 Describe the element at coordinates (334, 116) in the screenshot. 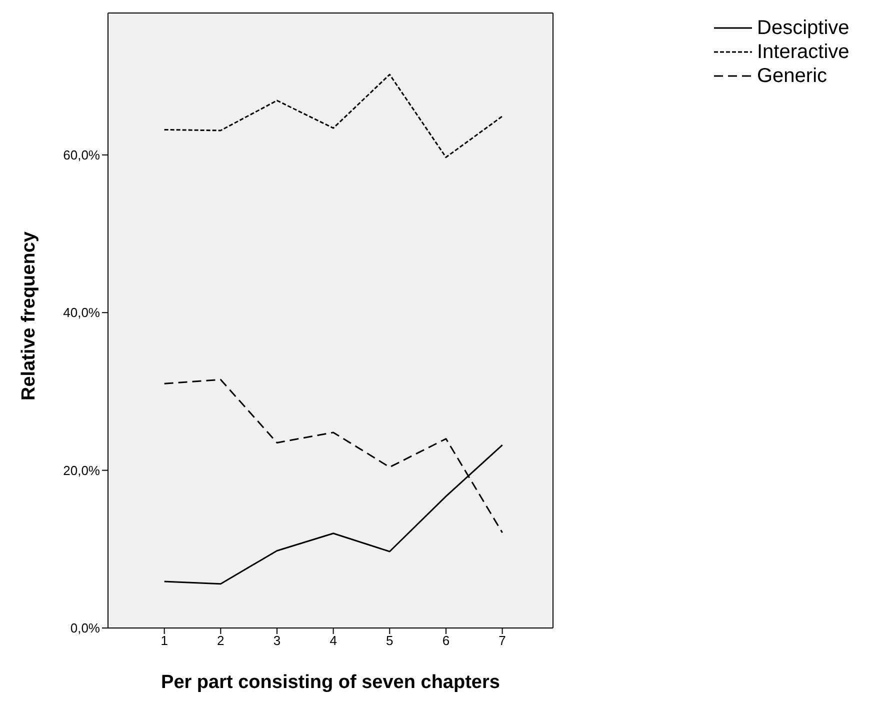

I see `line-series` at that location.